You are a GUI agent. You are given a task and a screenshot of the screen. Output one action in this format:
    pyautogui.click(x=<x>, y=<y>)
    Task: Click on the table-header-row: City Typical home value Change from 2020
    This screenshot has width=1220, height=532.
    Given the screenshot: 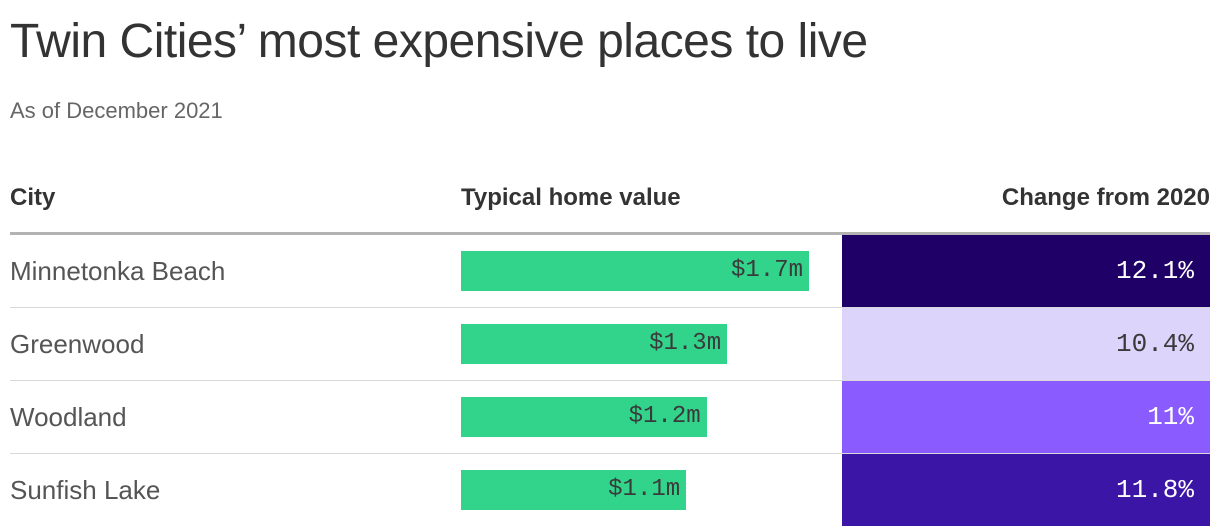 What is the action you would take?
    pyautogui.click(x=610, y=206)
    